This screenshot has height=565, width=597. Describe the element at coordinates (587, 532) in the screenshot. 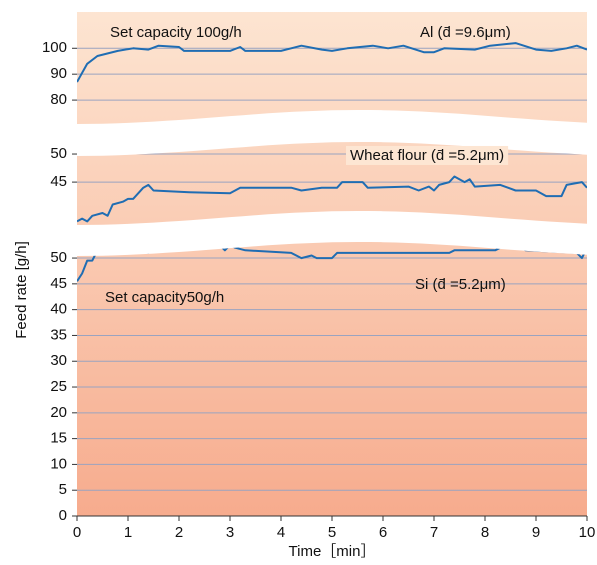

I see `x-tick-label: 10` at that location.